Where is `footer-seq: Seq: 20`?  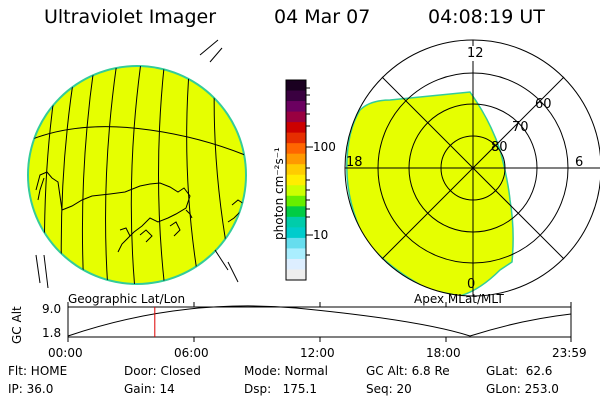
footer-seq: Seq: 20 is located at coordinates (389, 389).